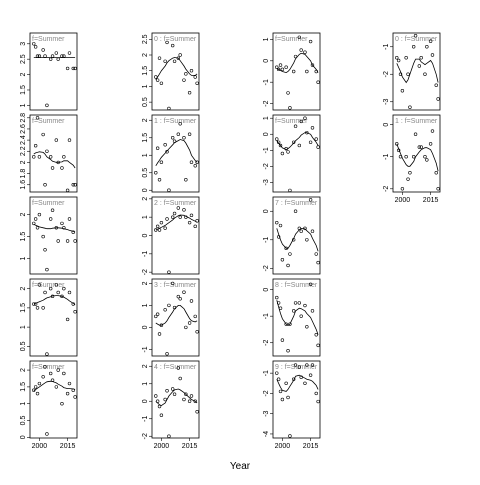 The image size is (480, 485). What do you see at coordinates (23, 387) in the screenshot?
I see `y-tick-label: 1.5` at bounding box center [23, 387].